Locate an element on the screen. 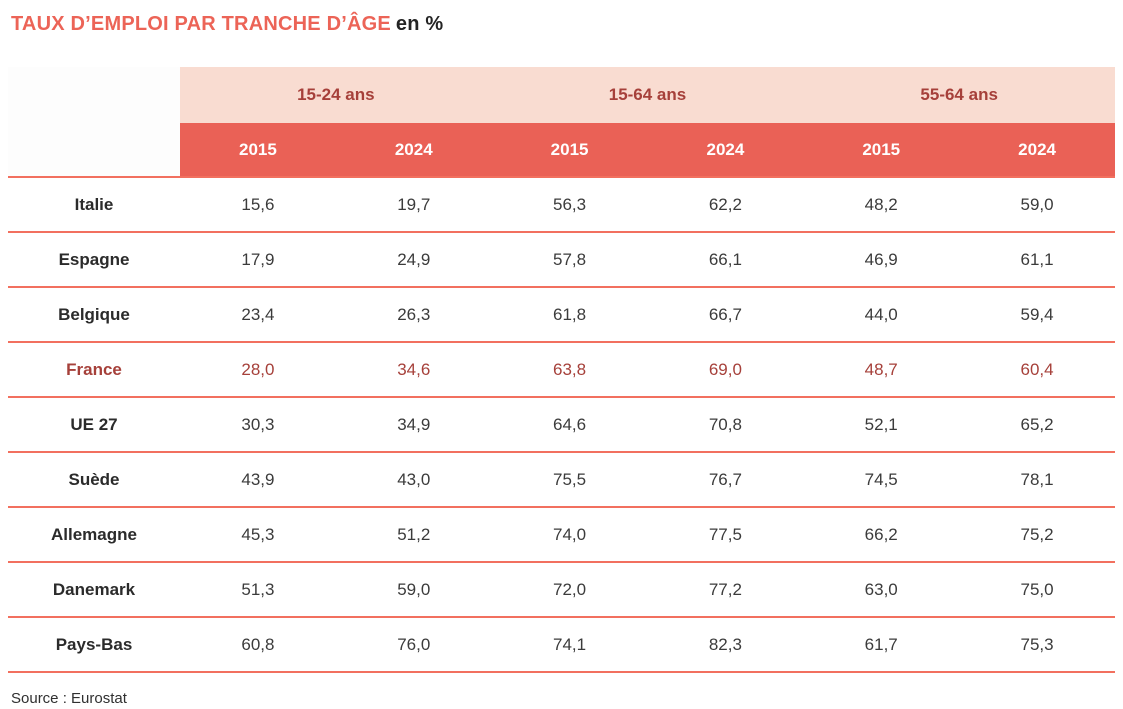  value-cell: 74,0 is located at coordinates (569, 535).